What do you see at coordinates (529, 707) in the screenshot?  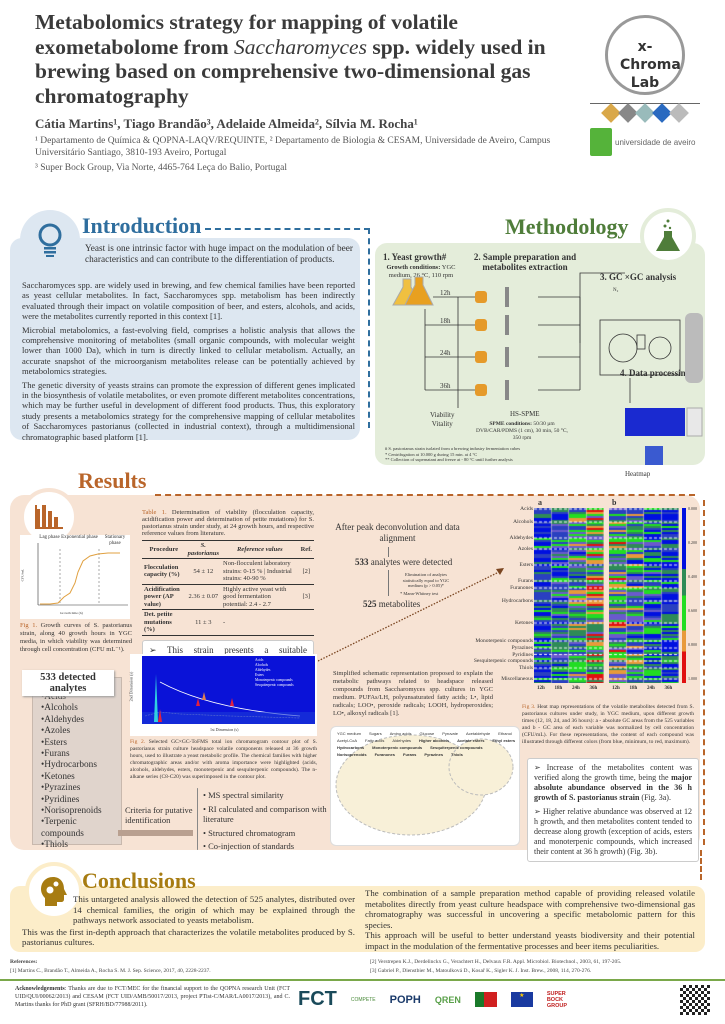 I see `fig3-label: Fig 3.` at bounding box center [529, 707].